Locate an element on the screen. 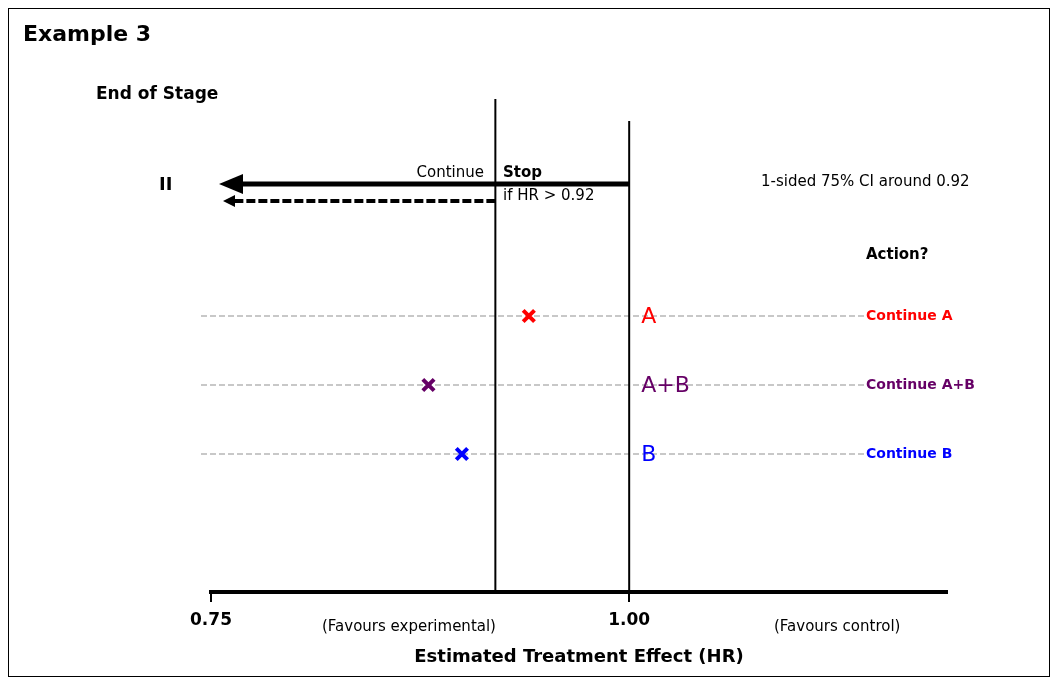 The image size is (1057, 683). y-tick-label: B is located at coordinates (649, 453).